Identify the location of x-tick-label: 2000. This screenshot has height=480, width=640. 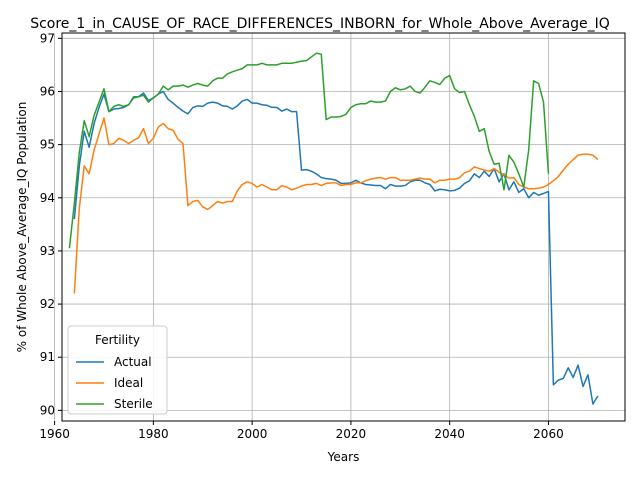
(252, 434).